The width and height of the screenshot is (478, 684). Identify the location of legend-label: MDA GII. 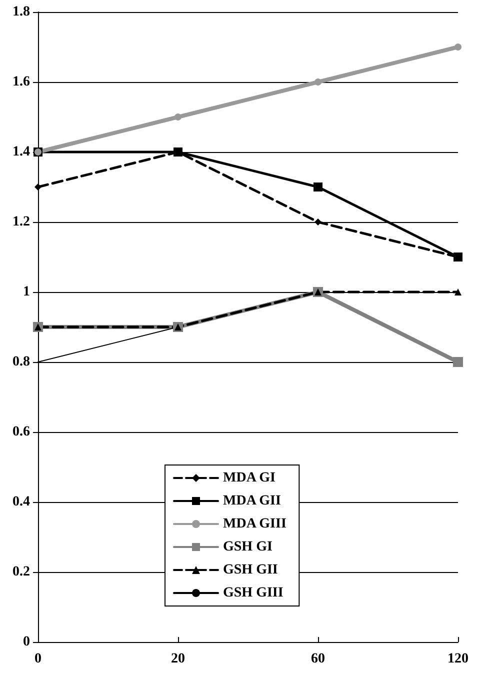
(252, 501).